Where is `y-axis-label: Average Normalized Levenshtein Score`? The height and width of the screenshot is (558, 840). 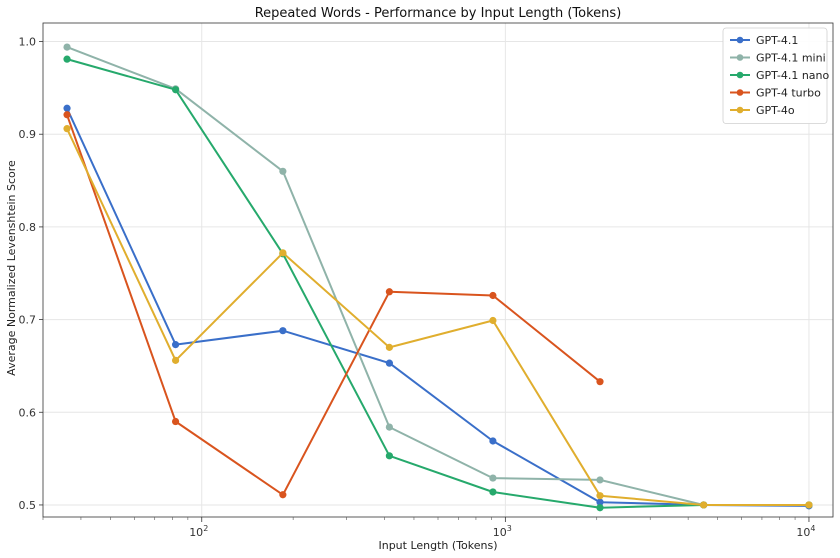
y-axis-label: Average Normalized Levenshtein Score is located at coordinates (11, 268).